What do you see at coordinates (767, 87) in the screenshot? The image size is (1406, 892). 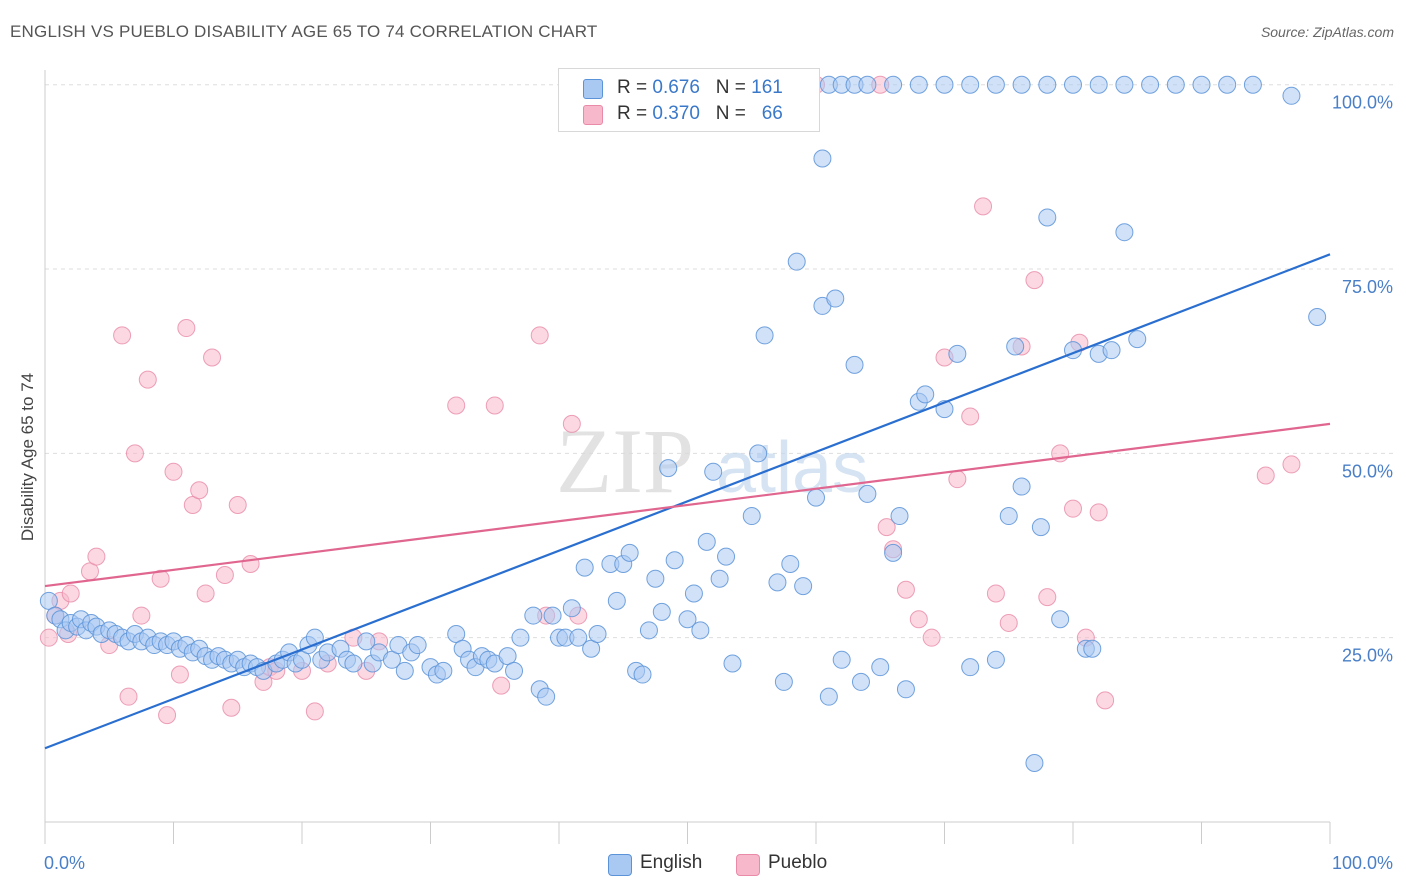 I see `english-n-value: 161` at bounding box center [767, 87].